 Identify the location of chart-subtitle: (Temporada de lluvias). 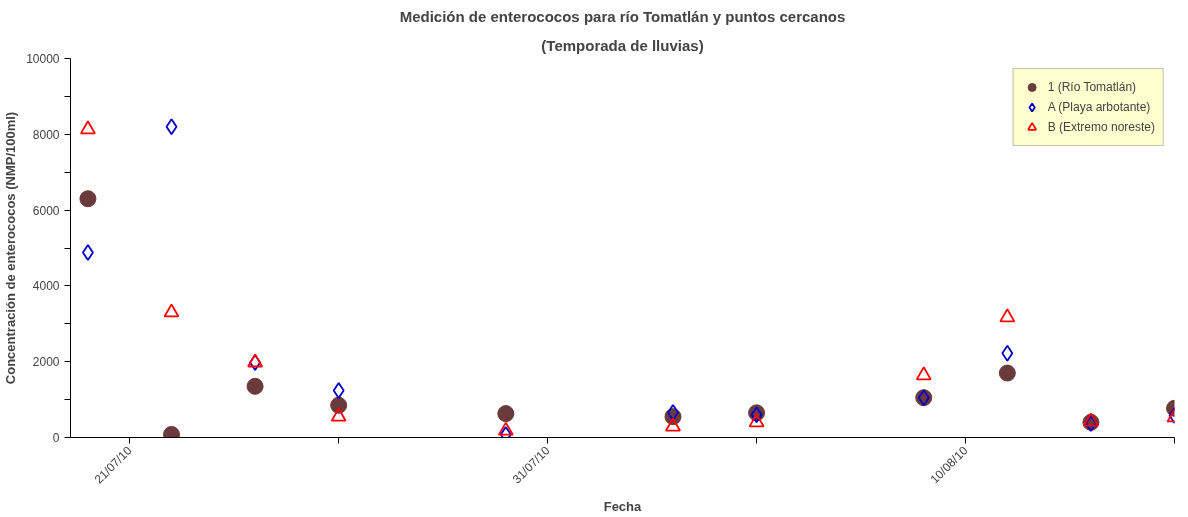
(622, 45).